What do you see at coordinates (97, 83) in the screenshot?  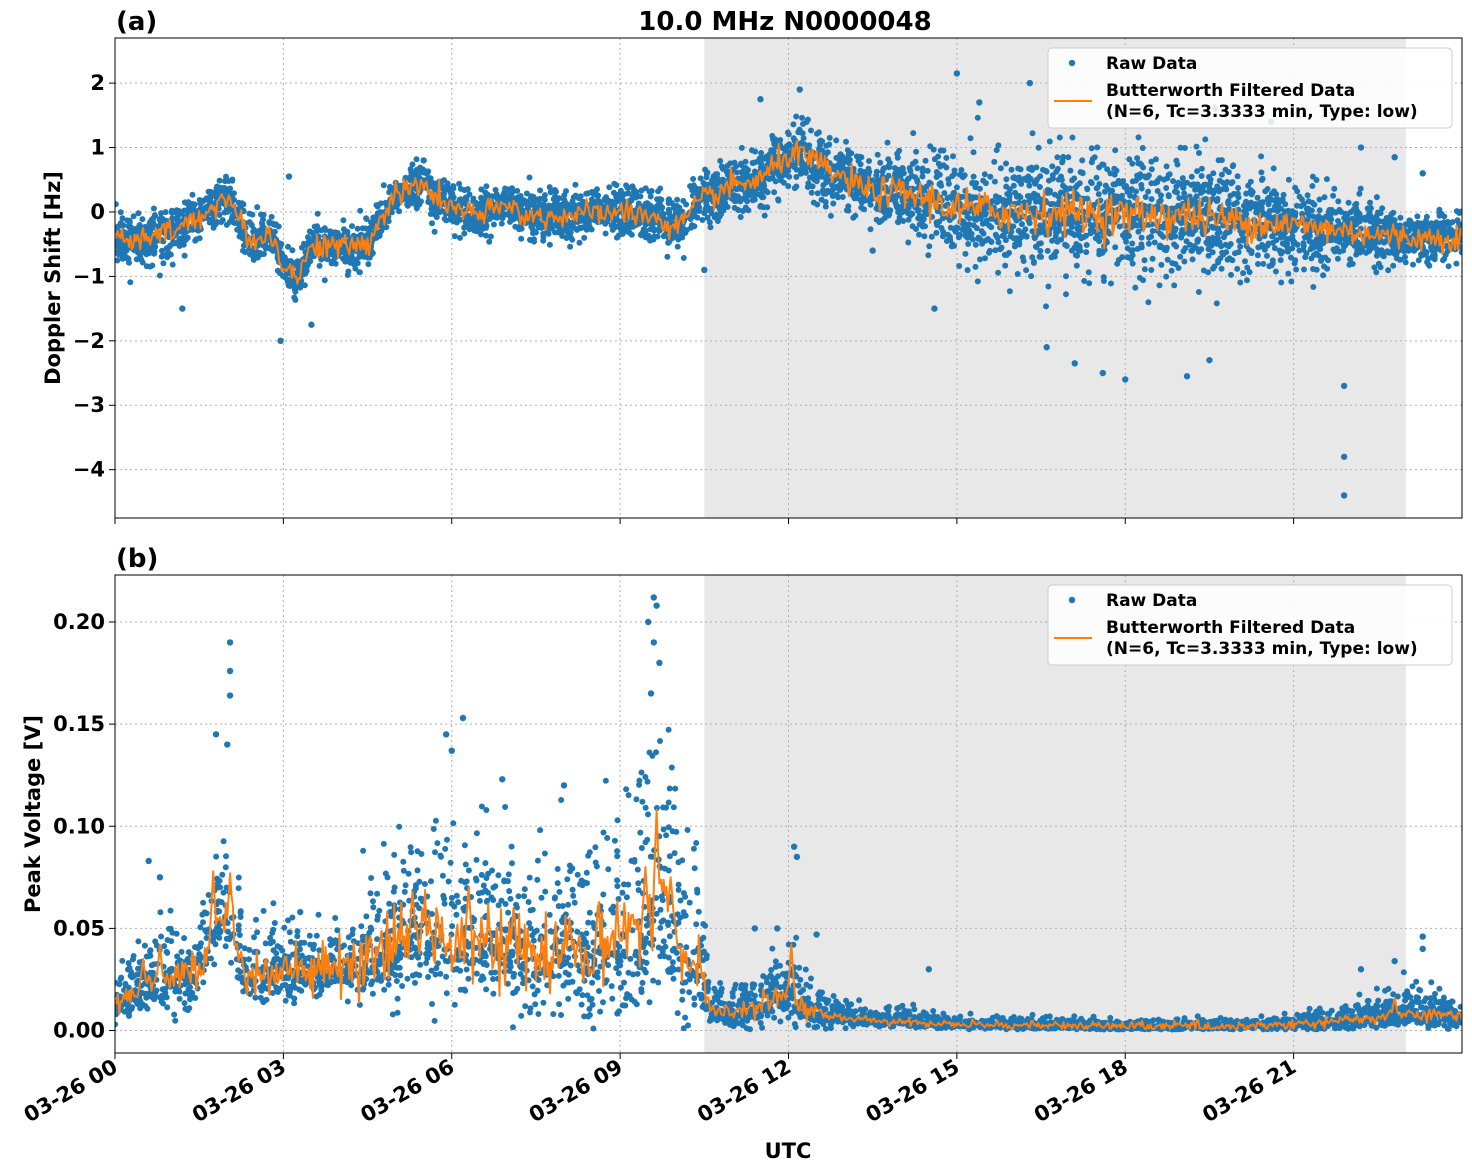 I see `y-tick-label: 2` at bounding box center [97, 83].